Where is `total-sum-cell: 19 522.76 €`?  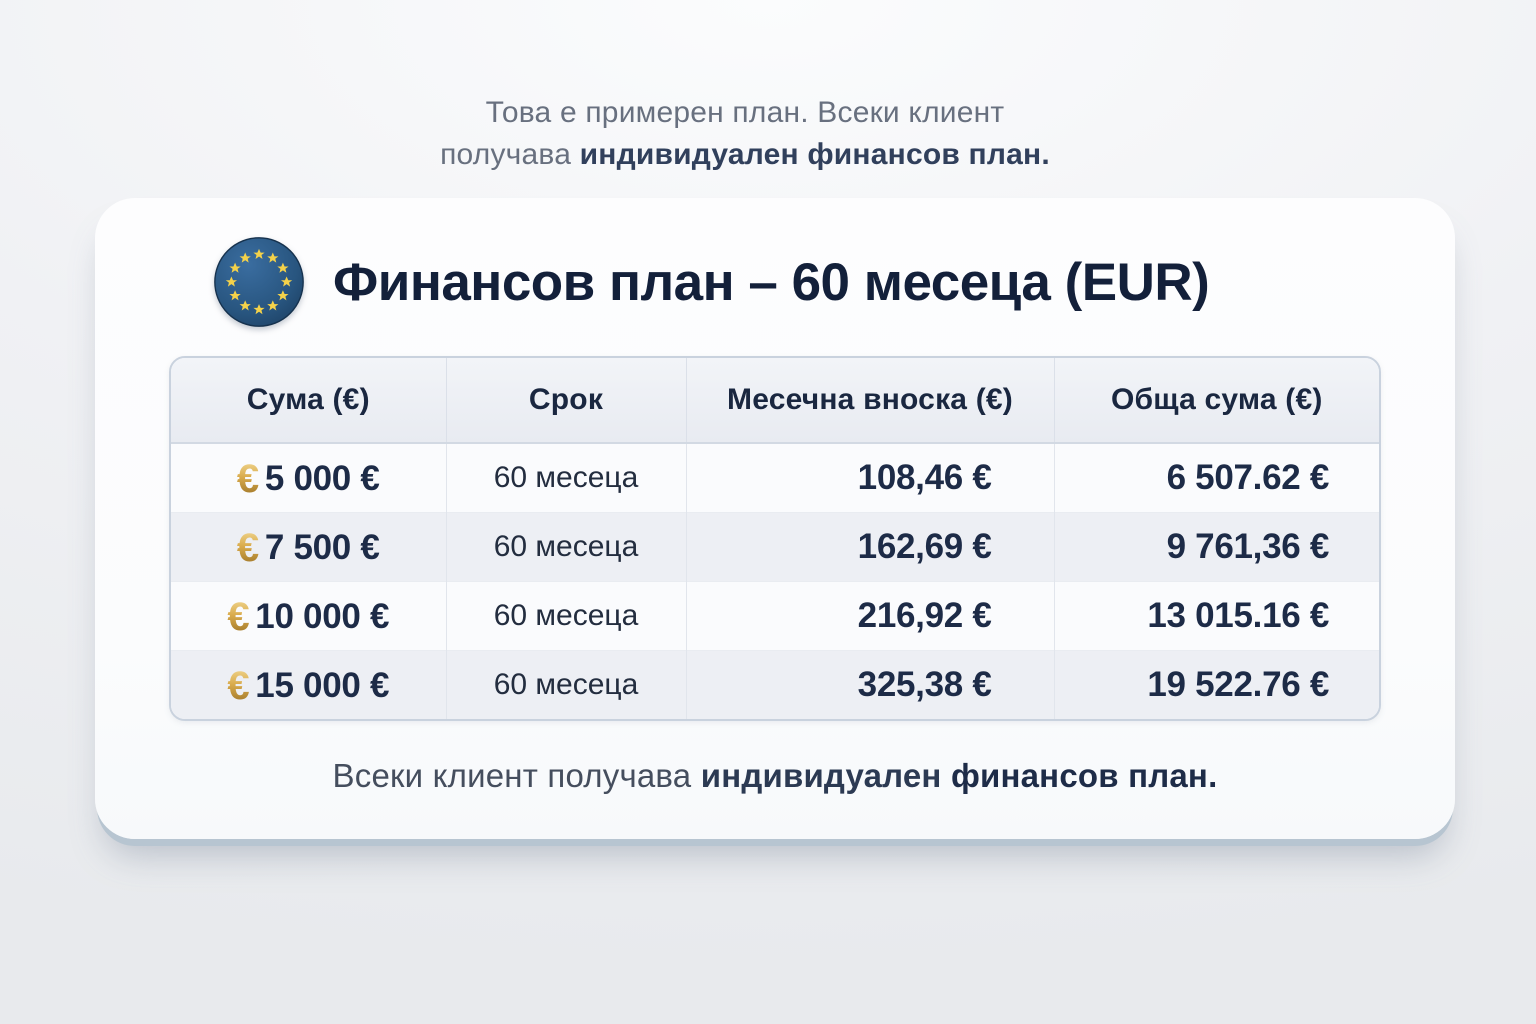 total-sum-cell: 19 522.76 € is located at coordinates (1216, 684).